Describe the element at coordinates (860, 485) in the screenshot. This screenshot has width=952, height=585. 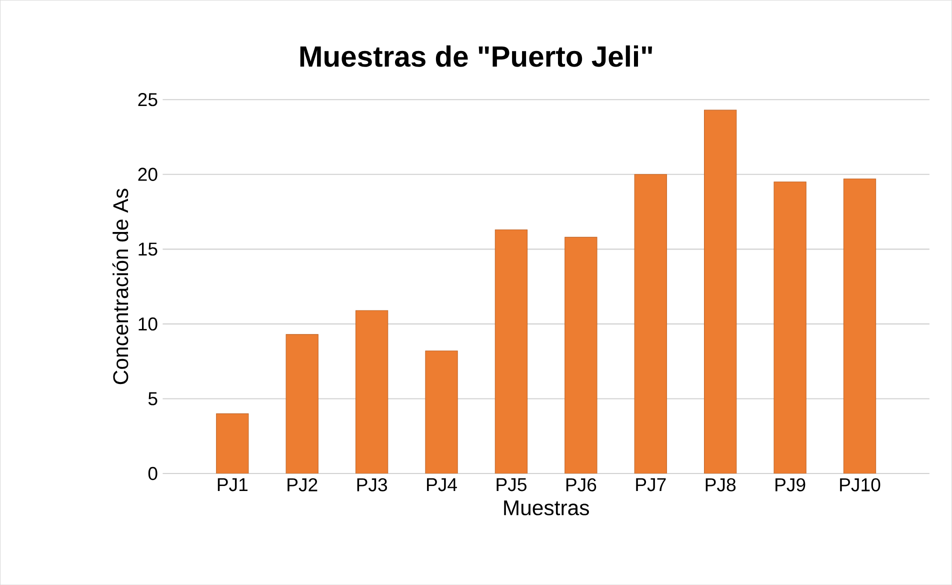
I see `x-tick-label: PJ10` at that location.